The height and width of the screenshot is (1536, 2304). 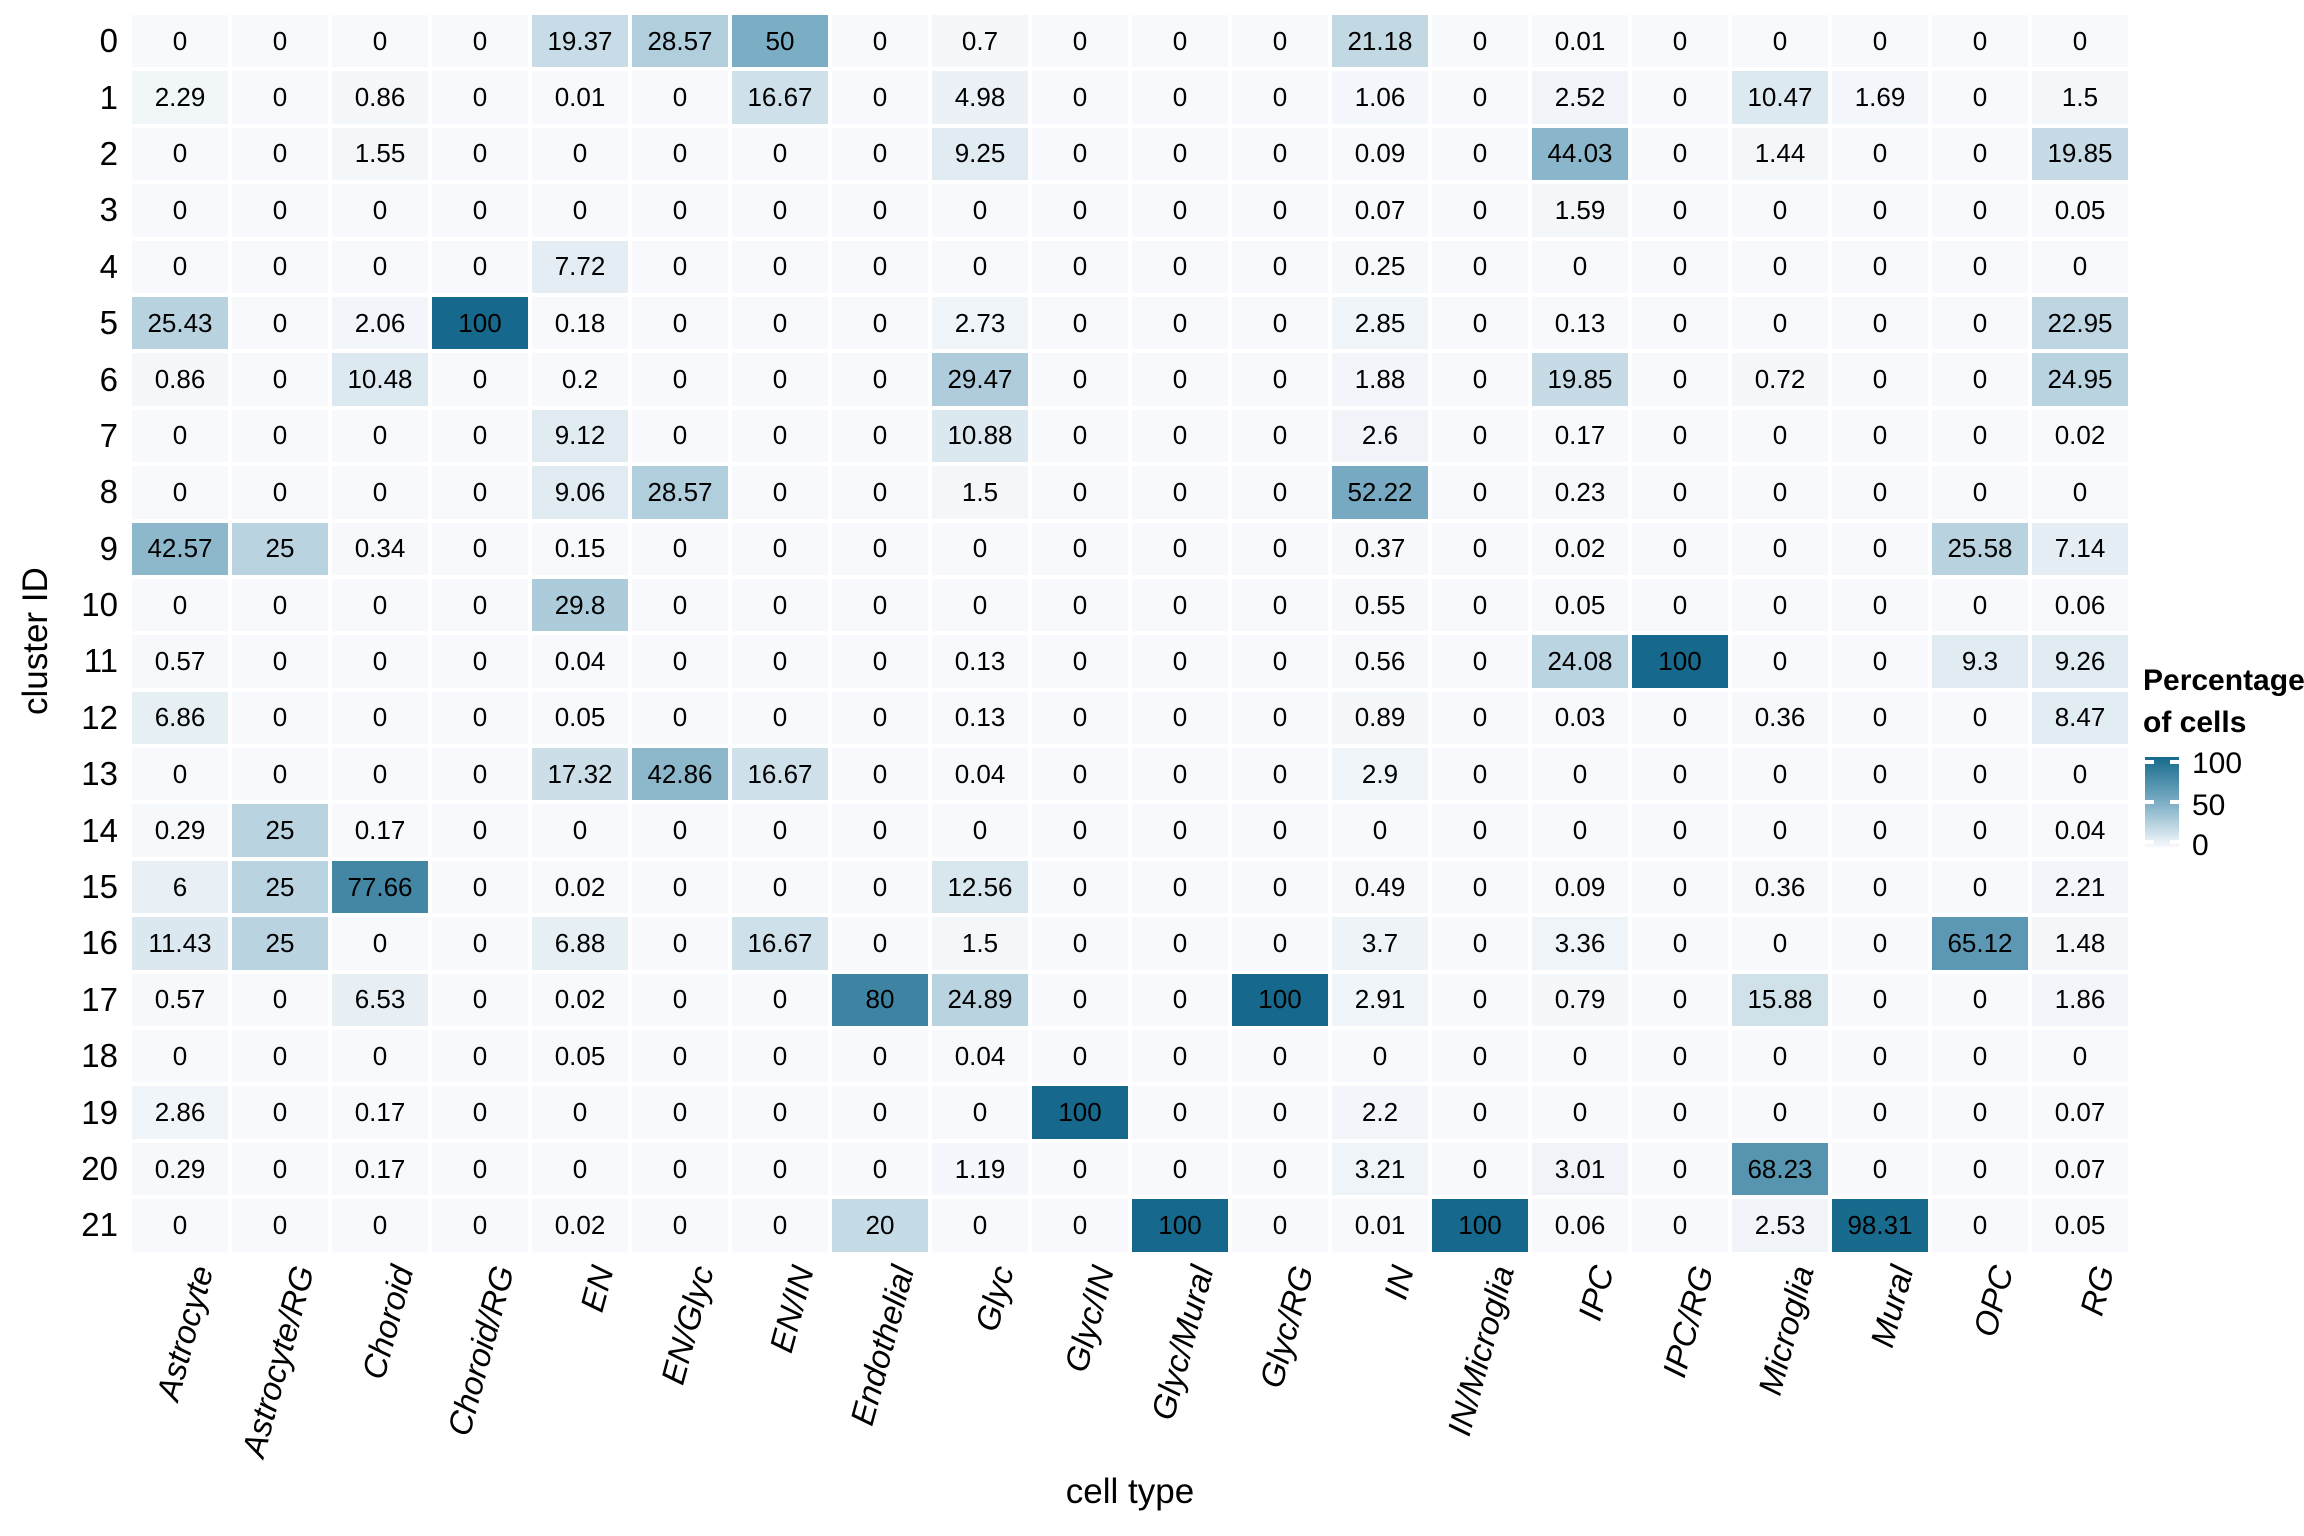 I want to click on x-tick-label: Choroid, so click(x=388, y=1322).